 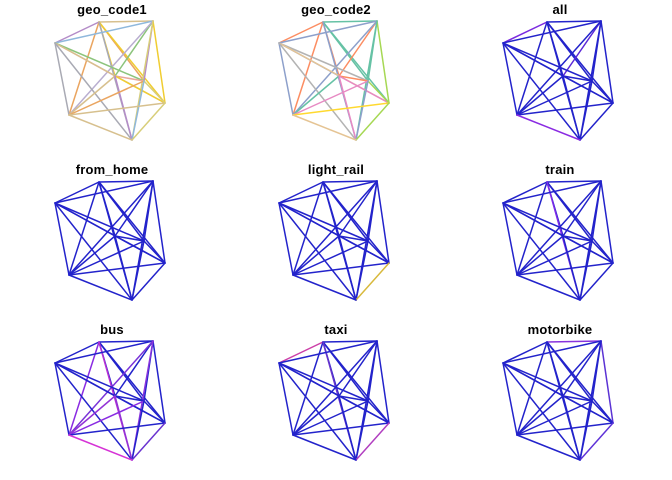 I want to click on panel-title: from_home, so click(x=112, y=169).